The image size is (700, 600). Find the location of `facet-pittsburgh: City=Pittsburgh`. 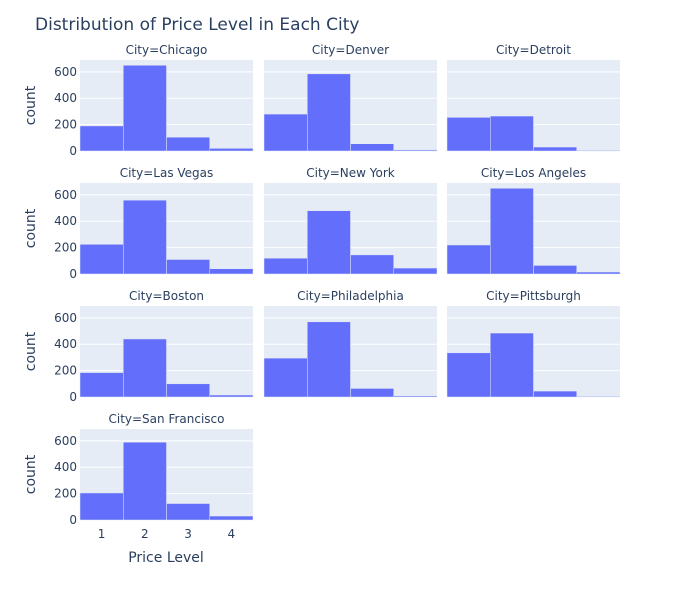

facet-pittsburgh: City=Pittsburgh is located at coordinates (533, 343).